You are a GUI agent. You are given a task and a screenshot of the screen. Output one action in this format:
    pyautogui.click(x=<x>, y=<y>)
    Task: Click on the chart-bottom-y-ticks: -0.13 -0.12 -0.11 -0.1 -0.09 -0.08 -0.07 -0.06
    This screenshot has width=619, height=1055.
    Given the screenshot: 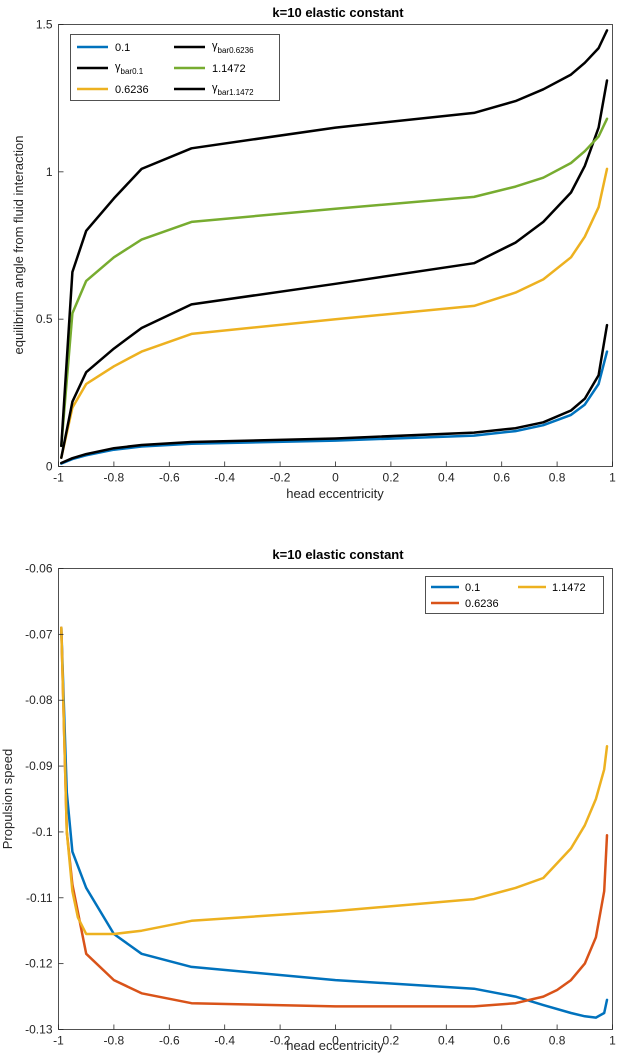 What is the action you would take?
    pyautogui.click(x=44, y=799)
    